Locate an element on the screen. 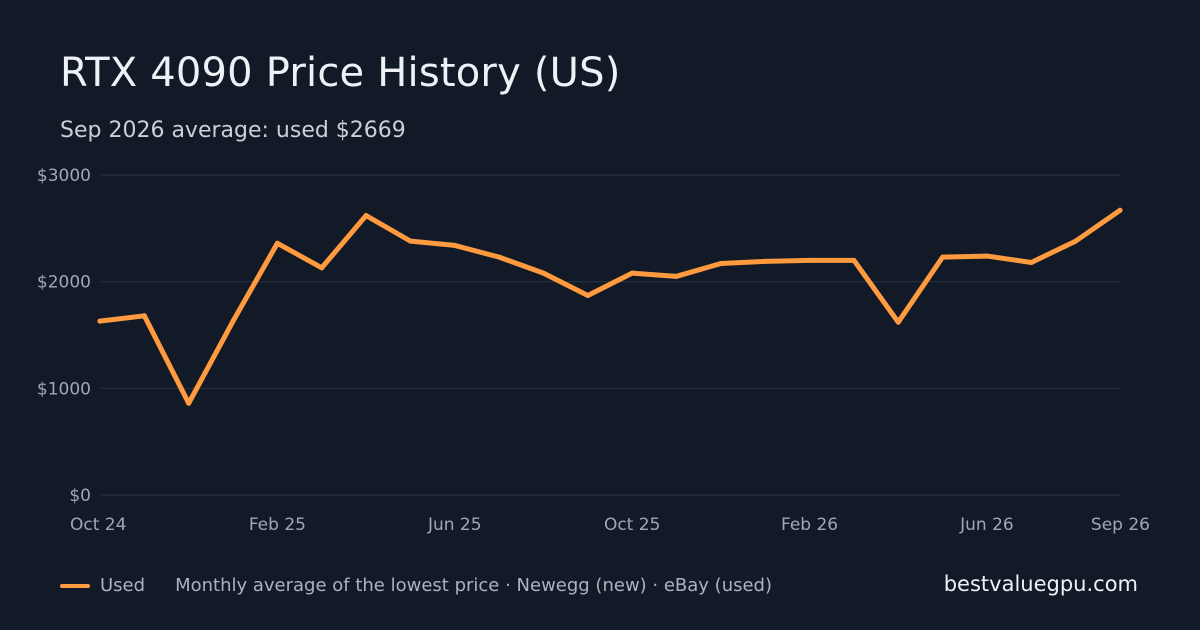  x-tick-label: Sep 26 is located at coordinates (1120, 525).